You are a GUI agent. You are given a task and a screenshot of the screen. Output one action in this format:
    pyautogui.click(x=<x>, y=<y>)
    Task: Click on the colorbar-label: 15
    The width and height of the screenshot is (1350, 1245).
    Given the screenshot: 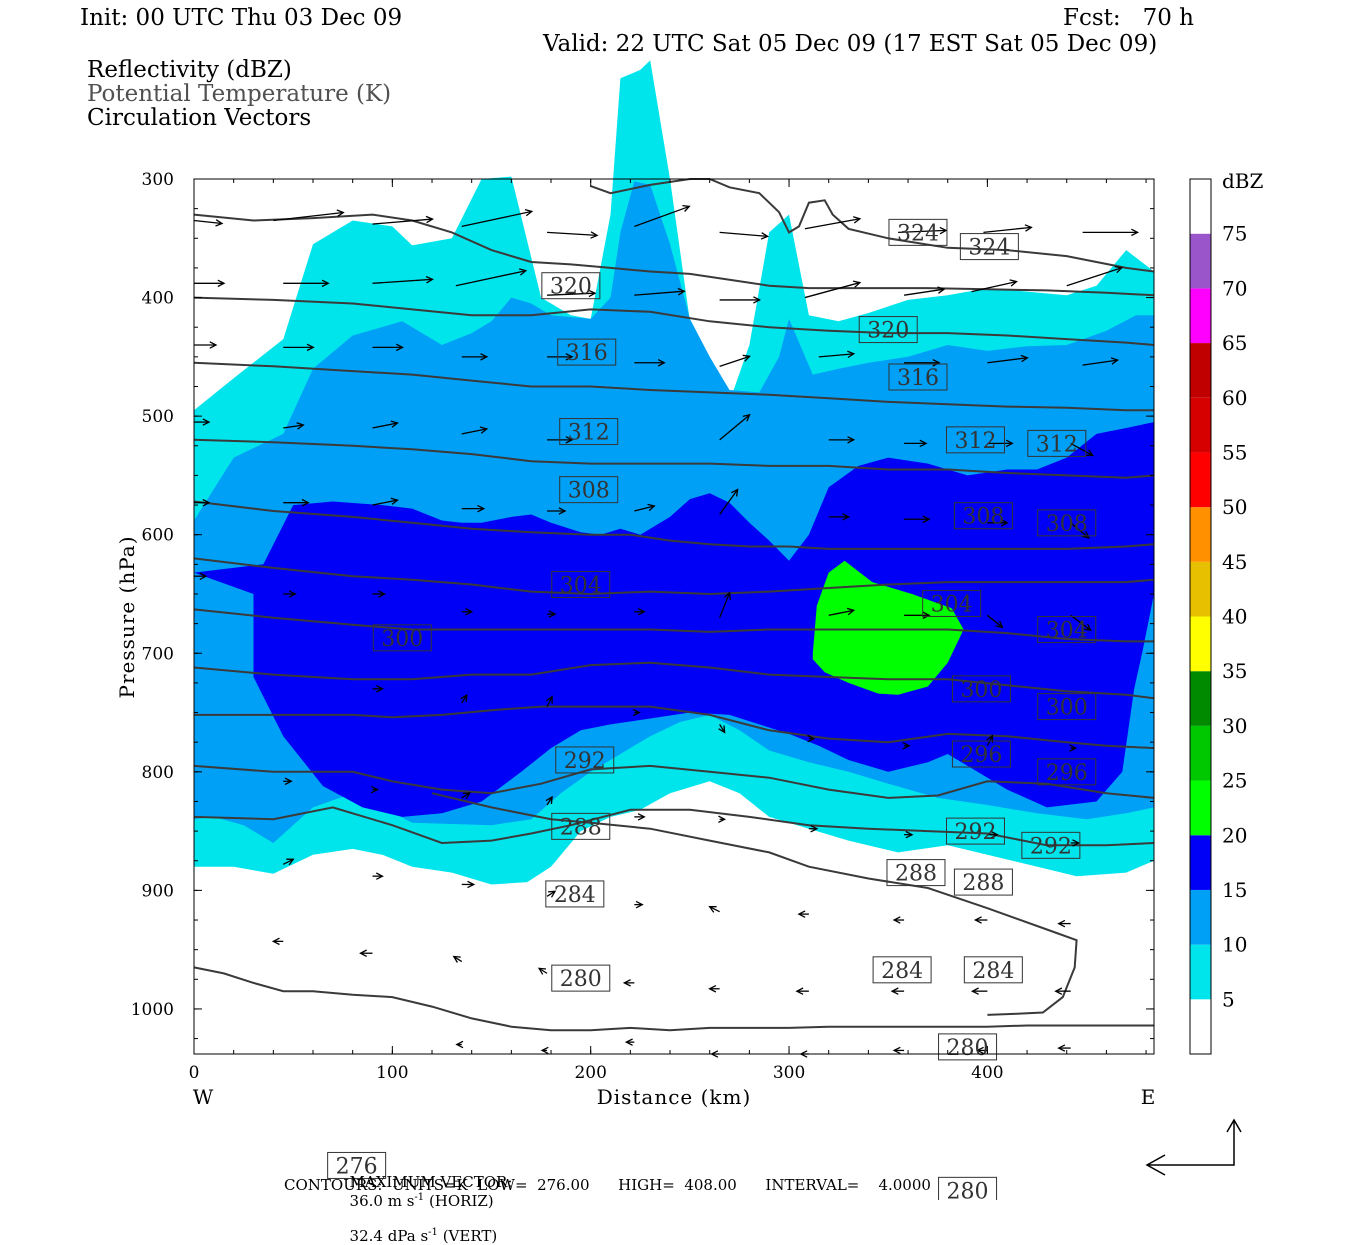 What is the action you would take?
    pyautogui.click(x=1234, y=890)
    